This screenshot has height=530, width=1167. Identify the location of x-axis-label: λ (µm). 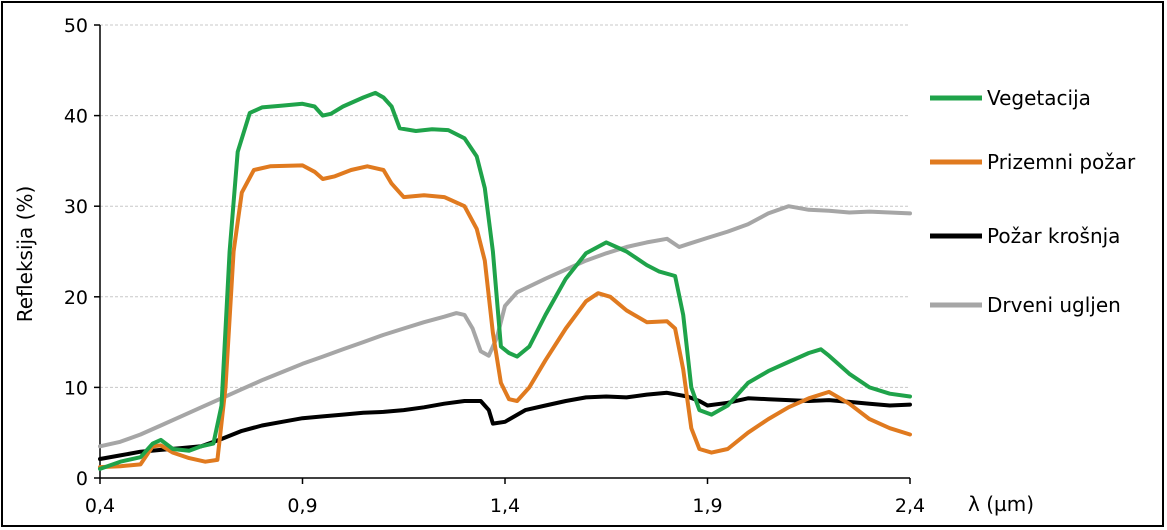
(1001, 504).